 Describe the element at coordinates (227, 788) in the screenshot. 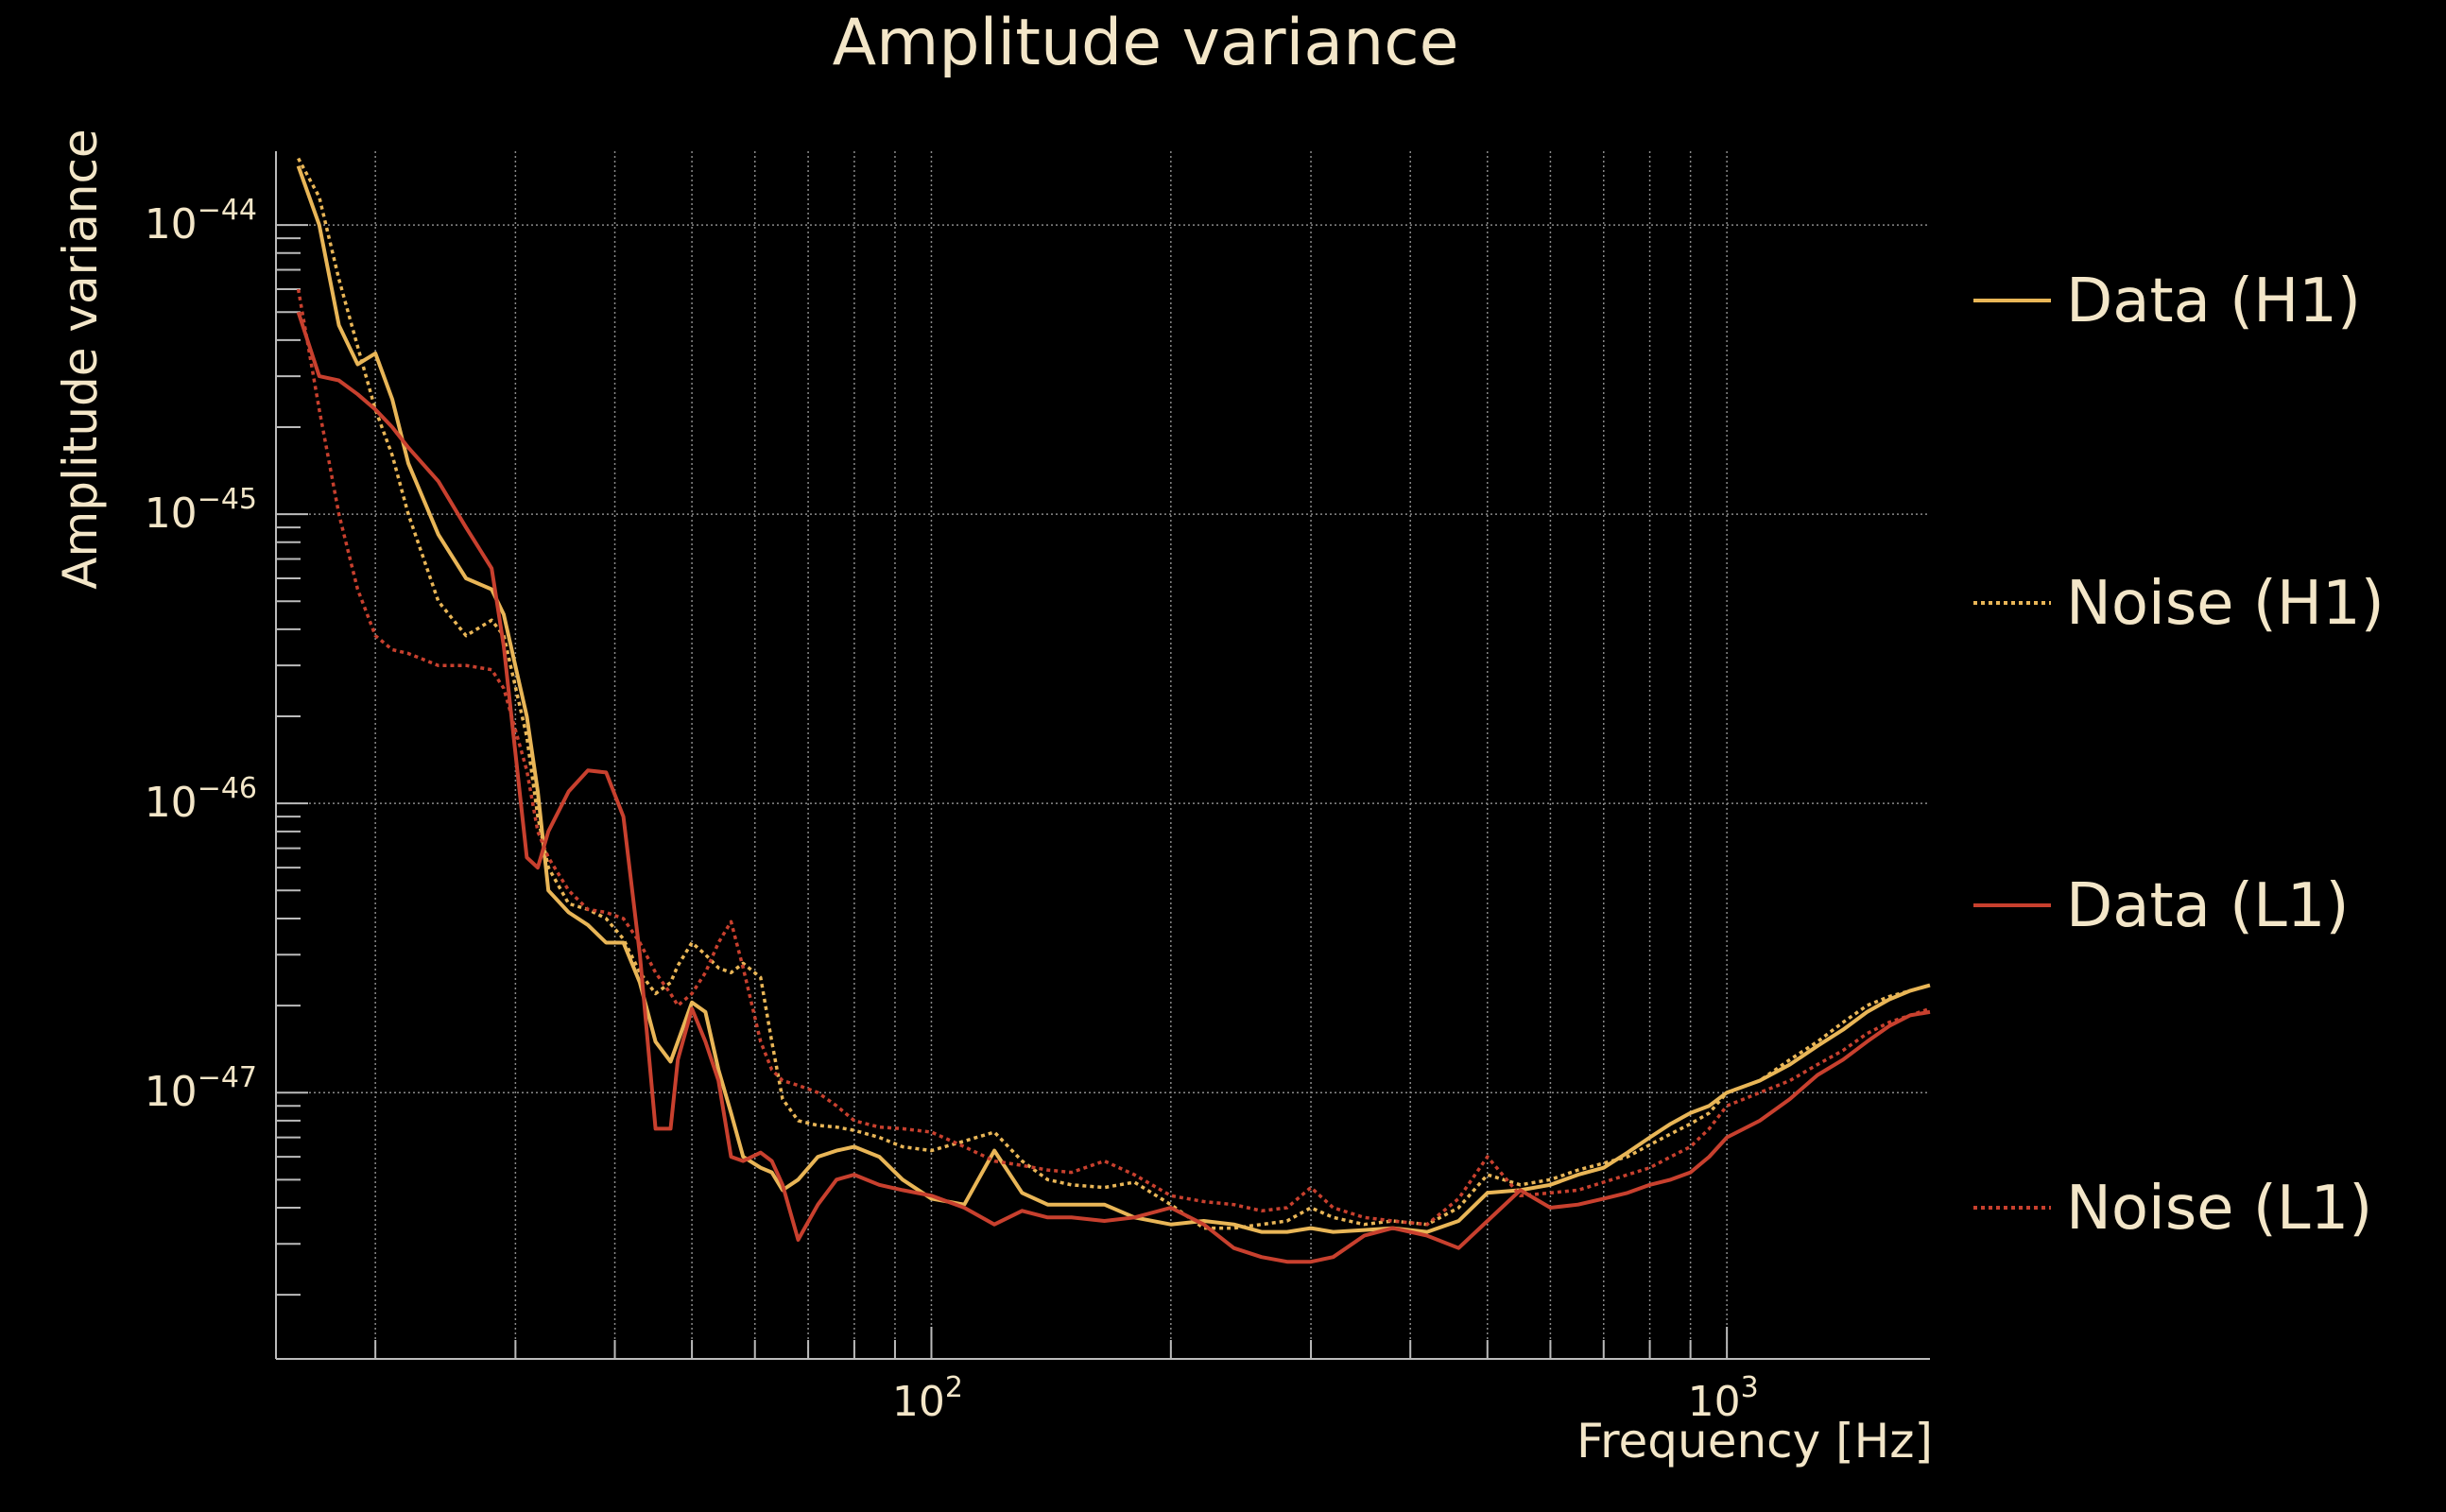

I see `y-tick-label-exponent: −46` at that location.